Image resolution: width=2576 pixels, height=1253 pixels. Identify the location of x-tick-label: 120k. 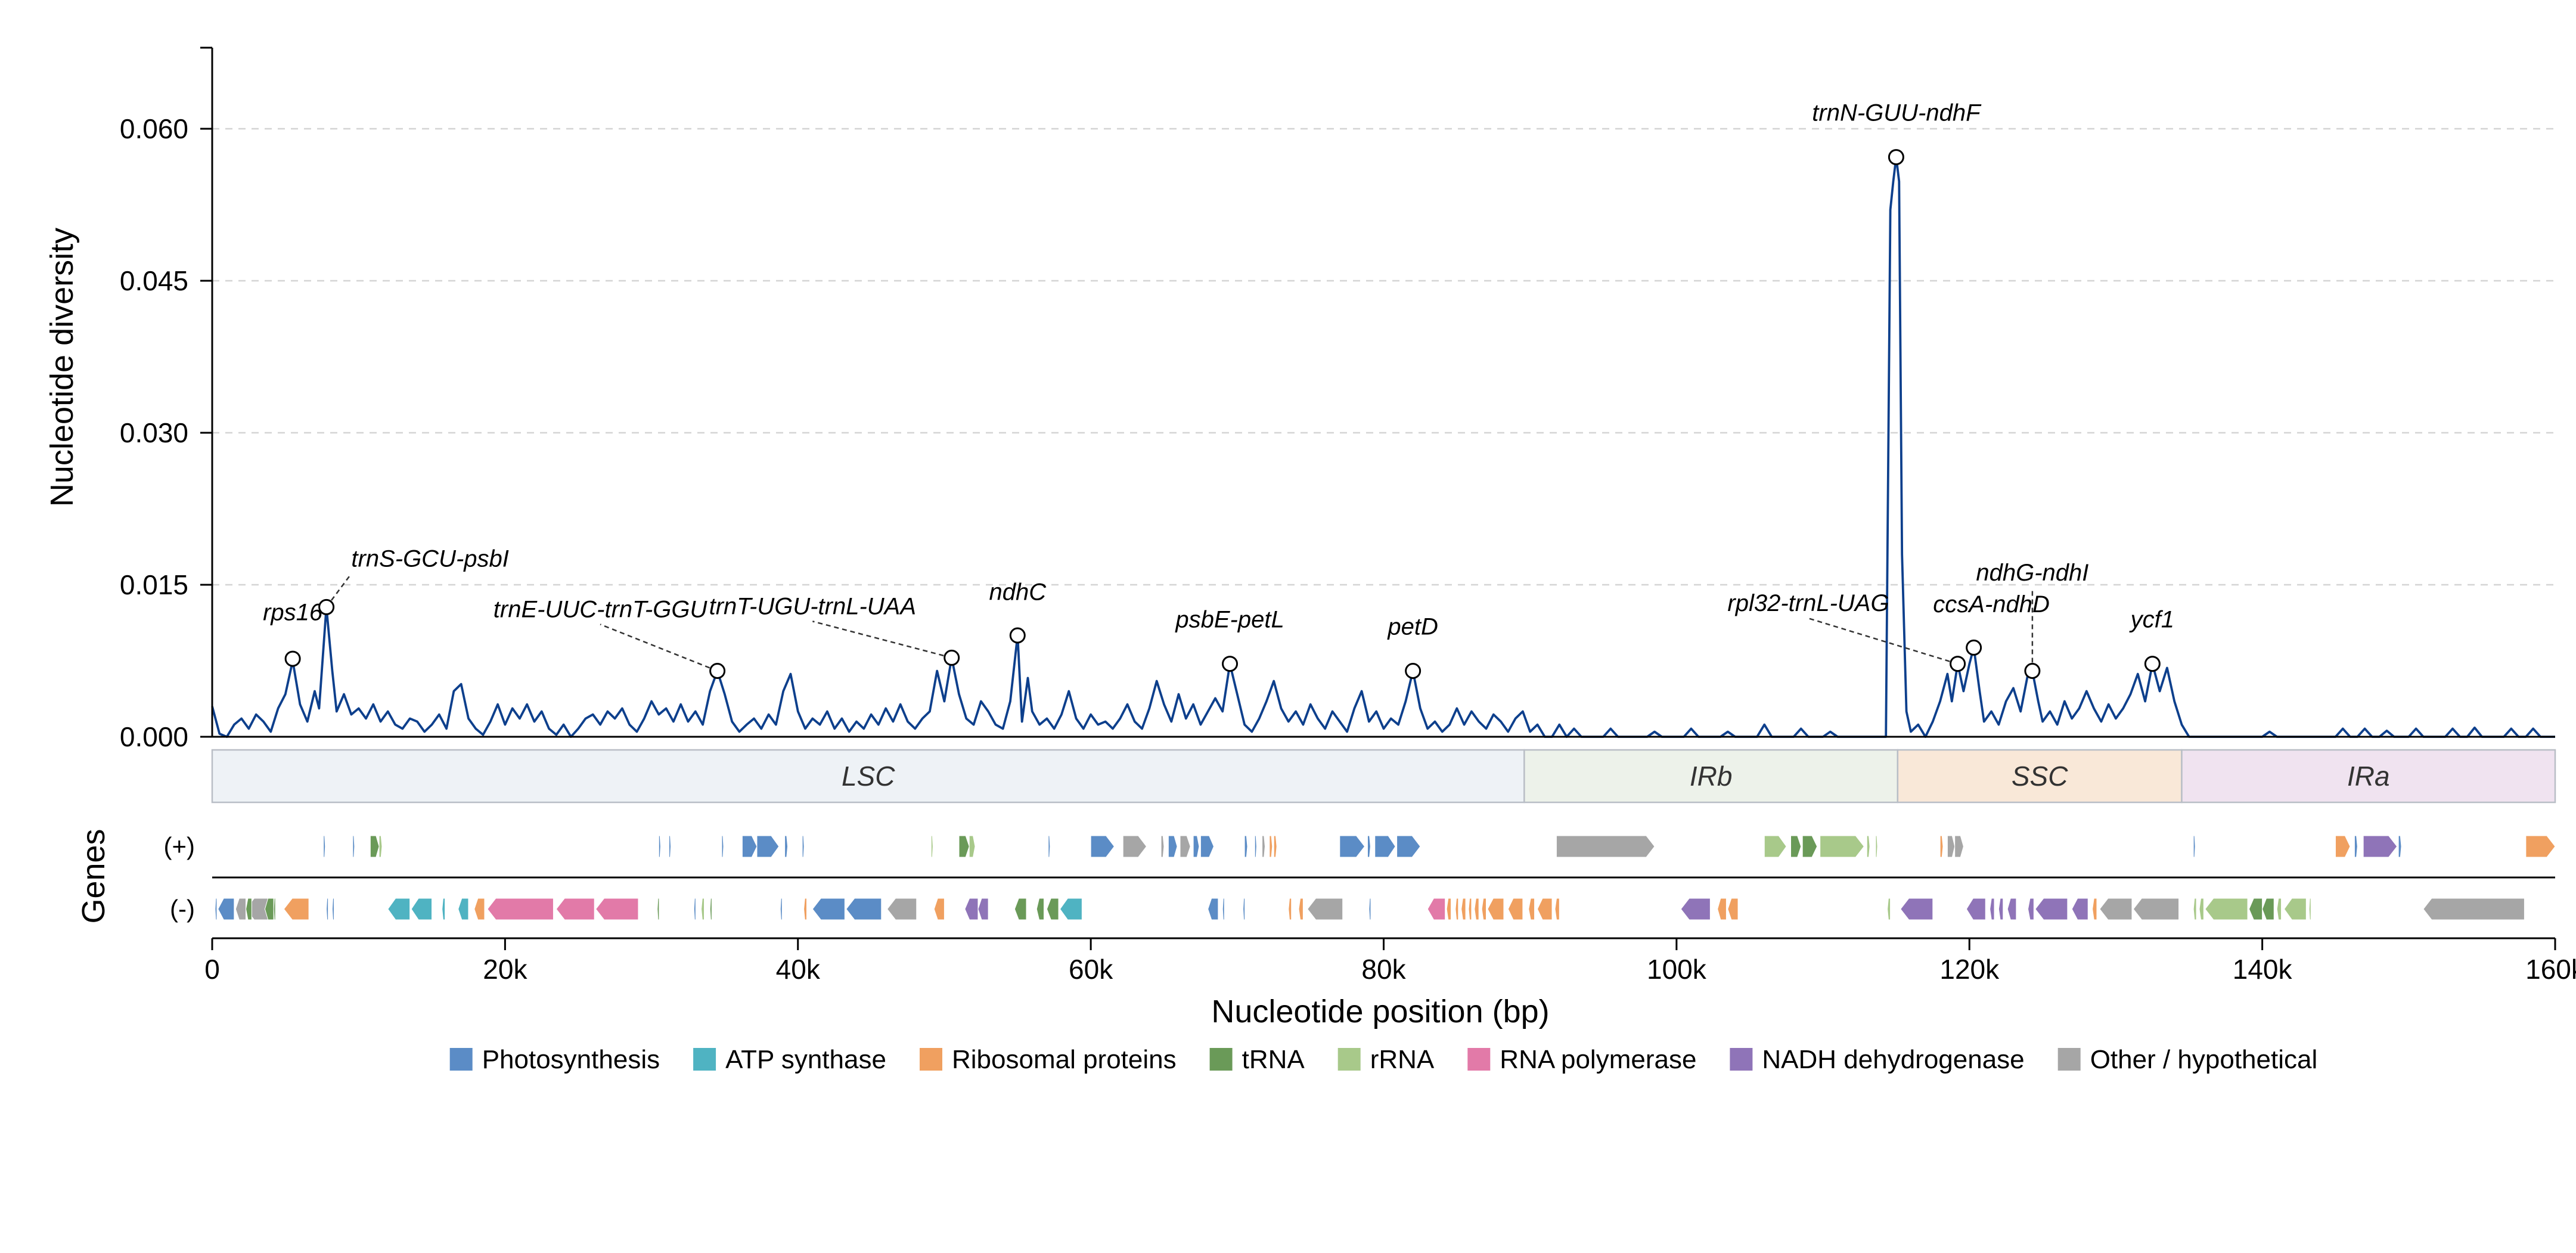
(1970, 969).